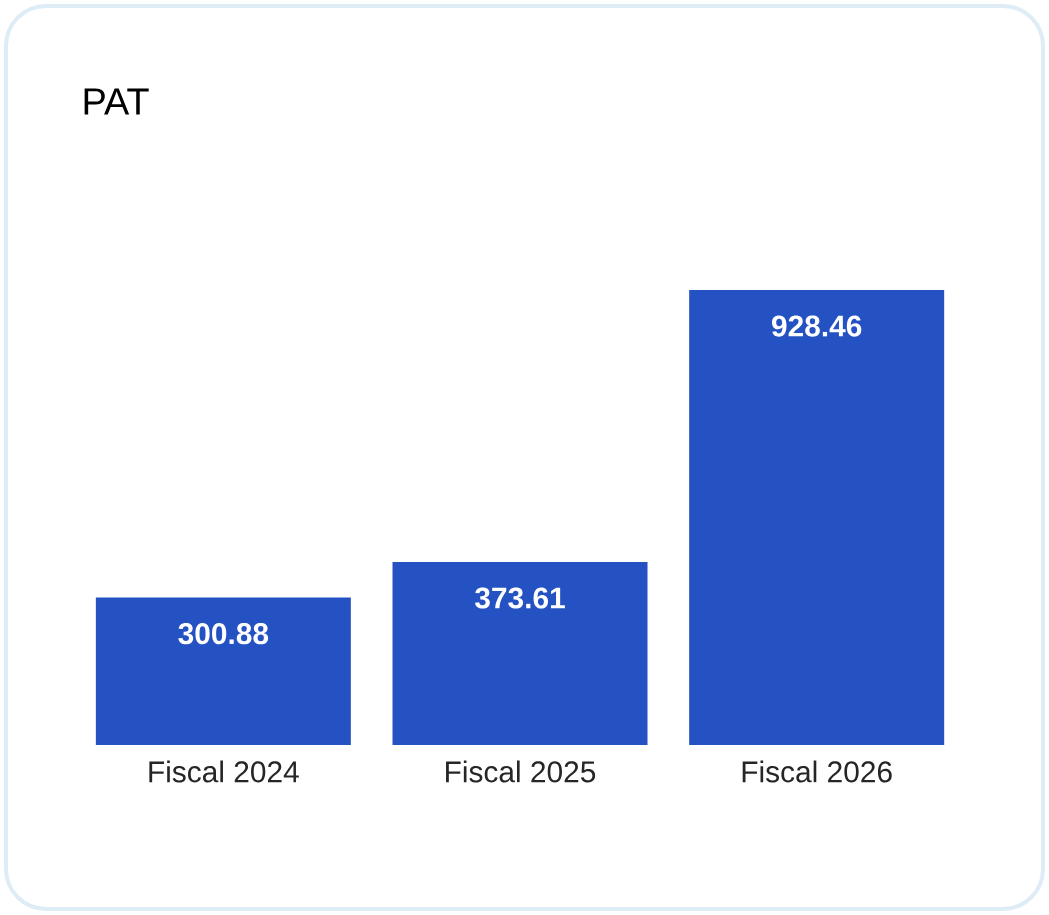 The image size is (1049, 915). I want to click on x-tick-label: Fiscal 2026, so click(817, 771).